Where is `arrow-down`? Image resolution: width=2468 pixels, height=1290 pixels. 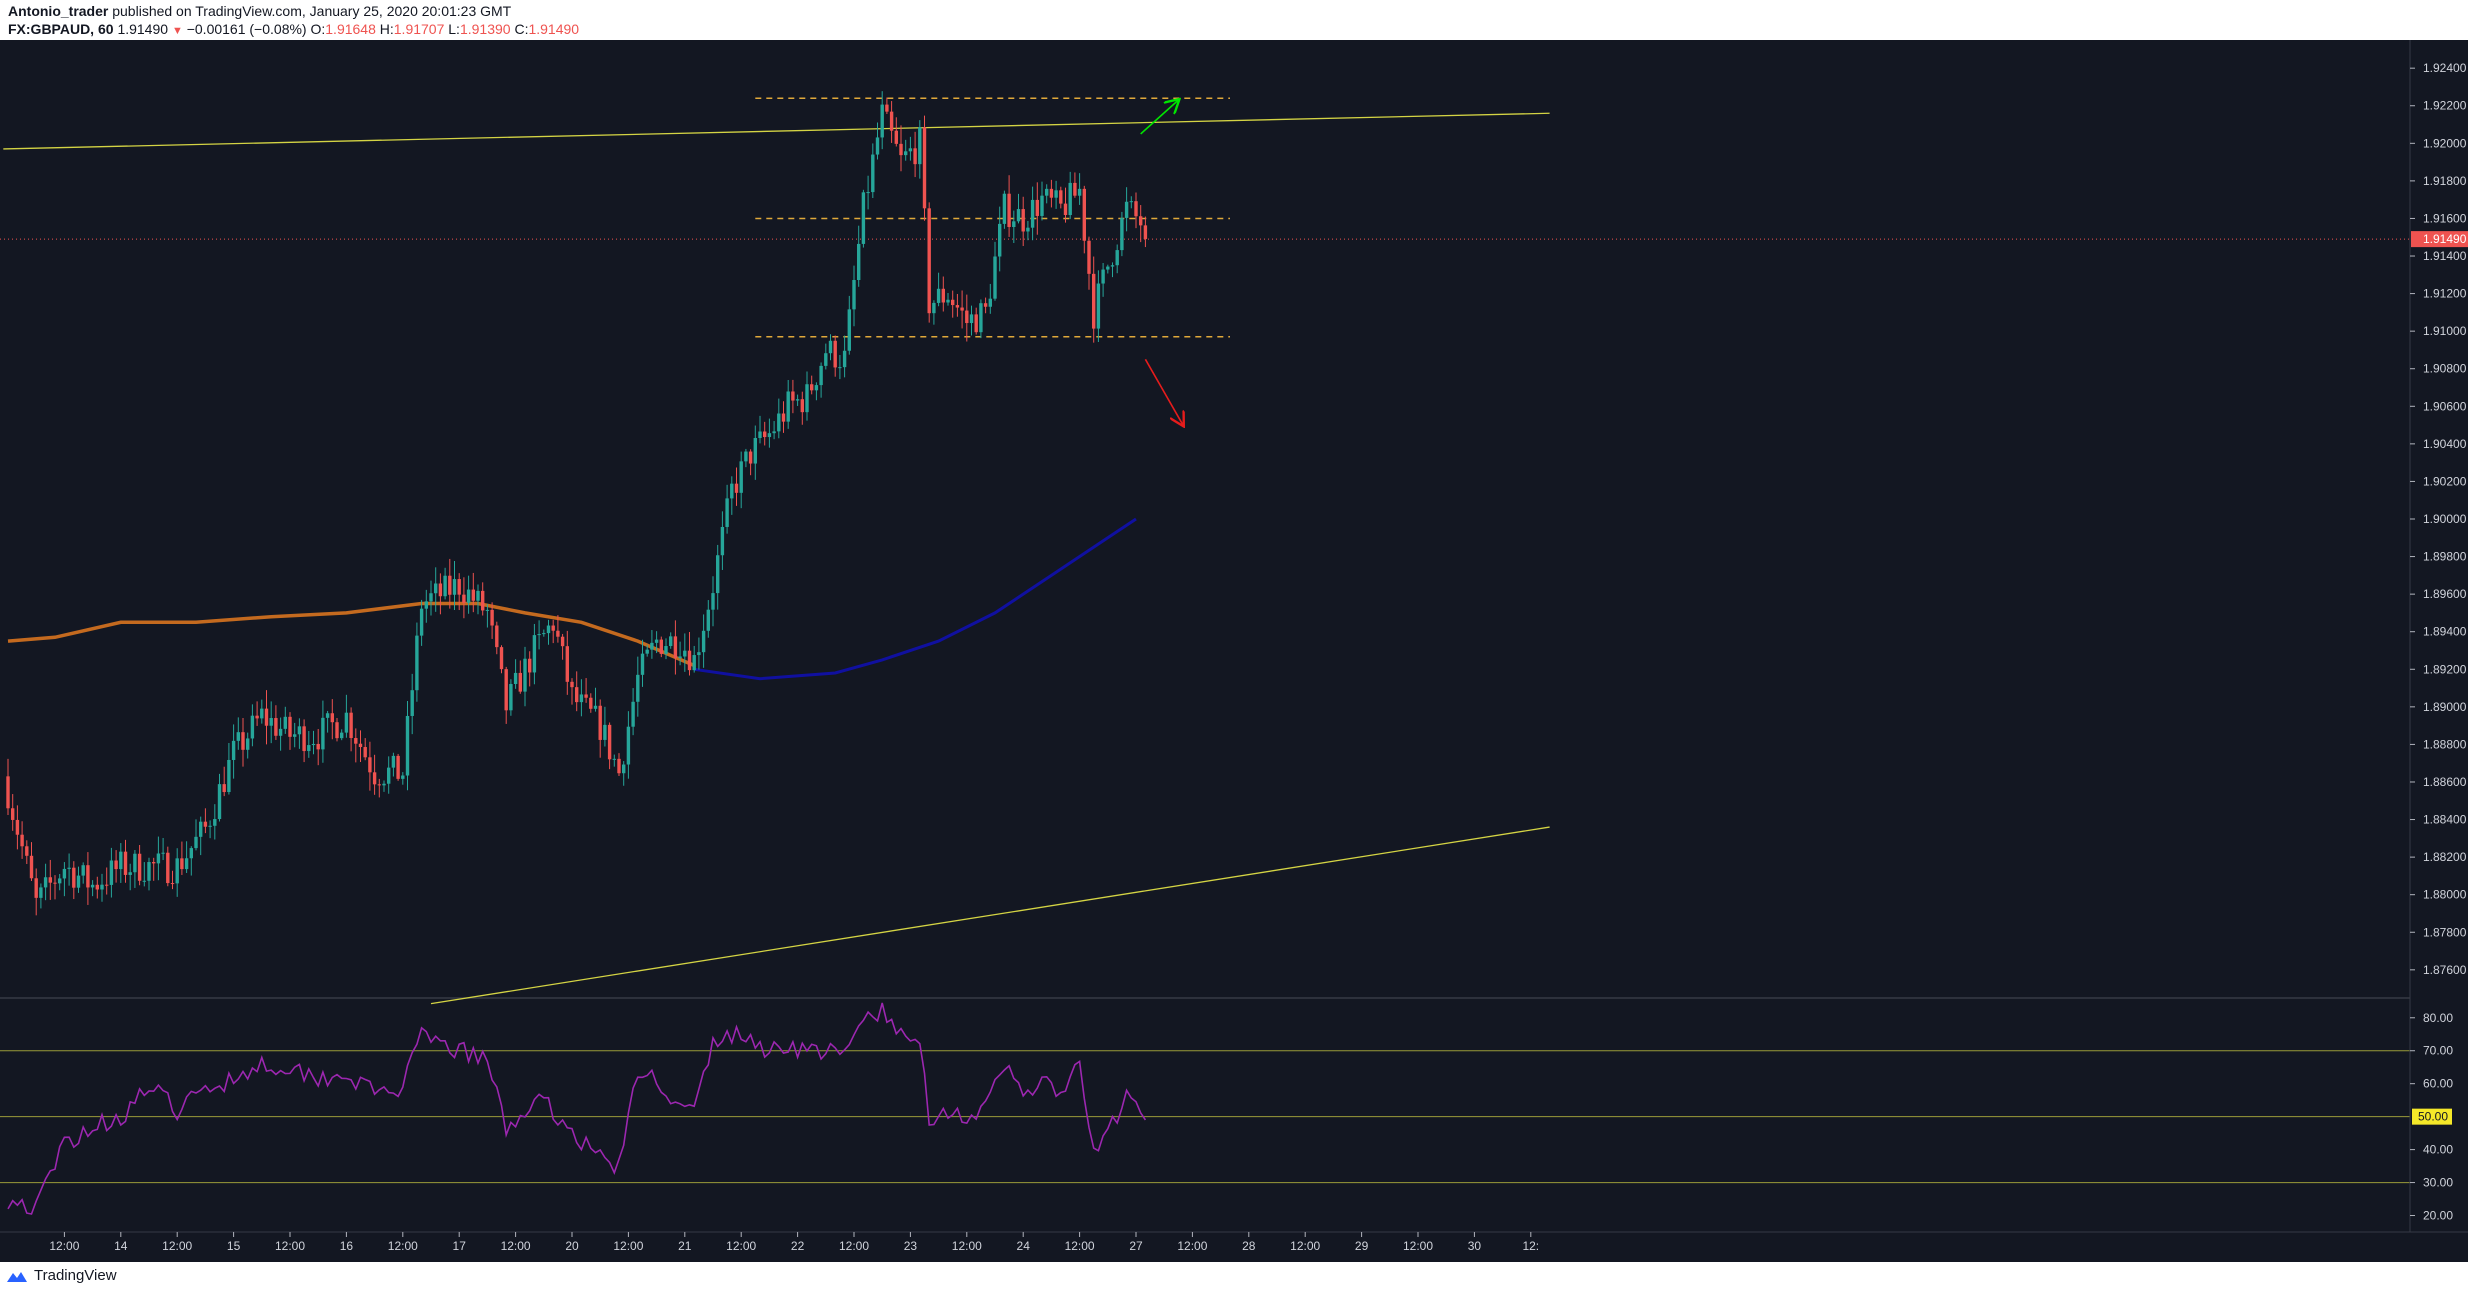 arrow-down is located at coordinates (1163, 391).